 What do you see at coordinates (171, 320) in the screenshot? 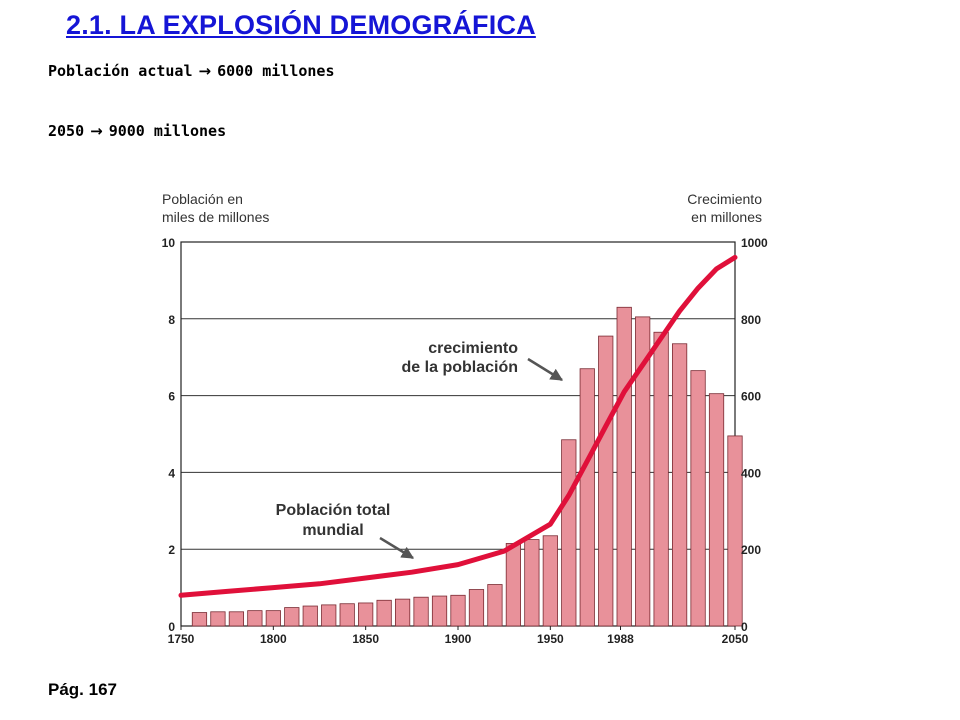
I see `left-tick-label: 8` at bounding box center [171, 320].